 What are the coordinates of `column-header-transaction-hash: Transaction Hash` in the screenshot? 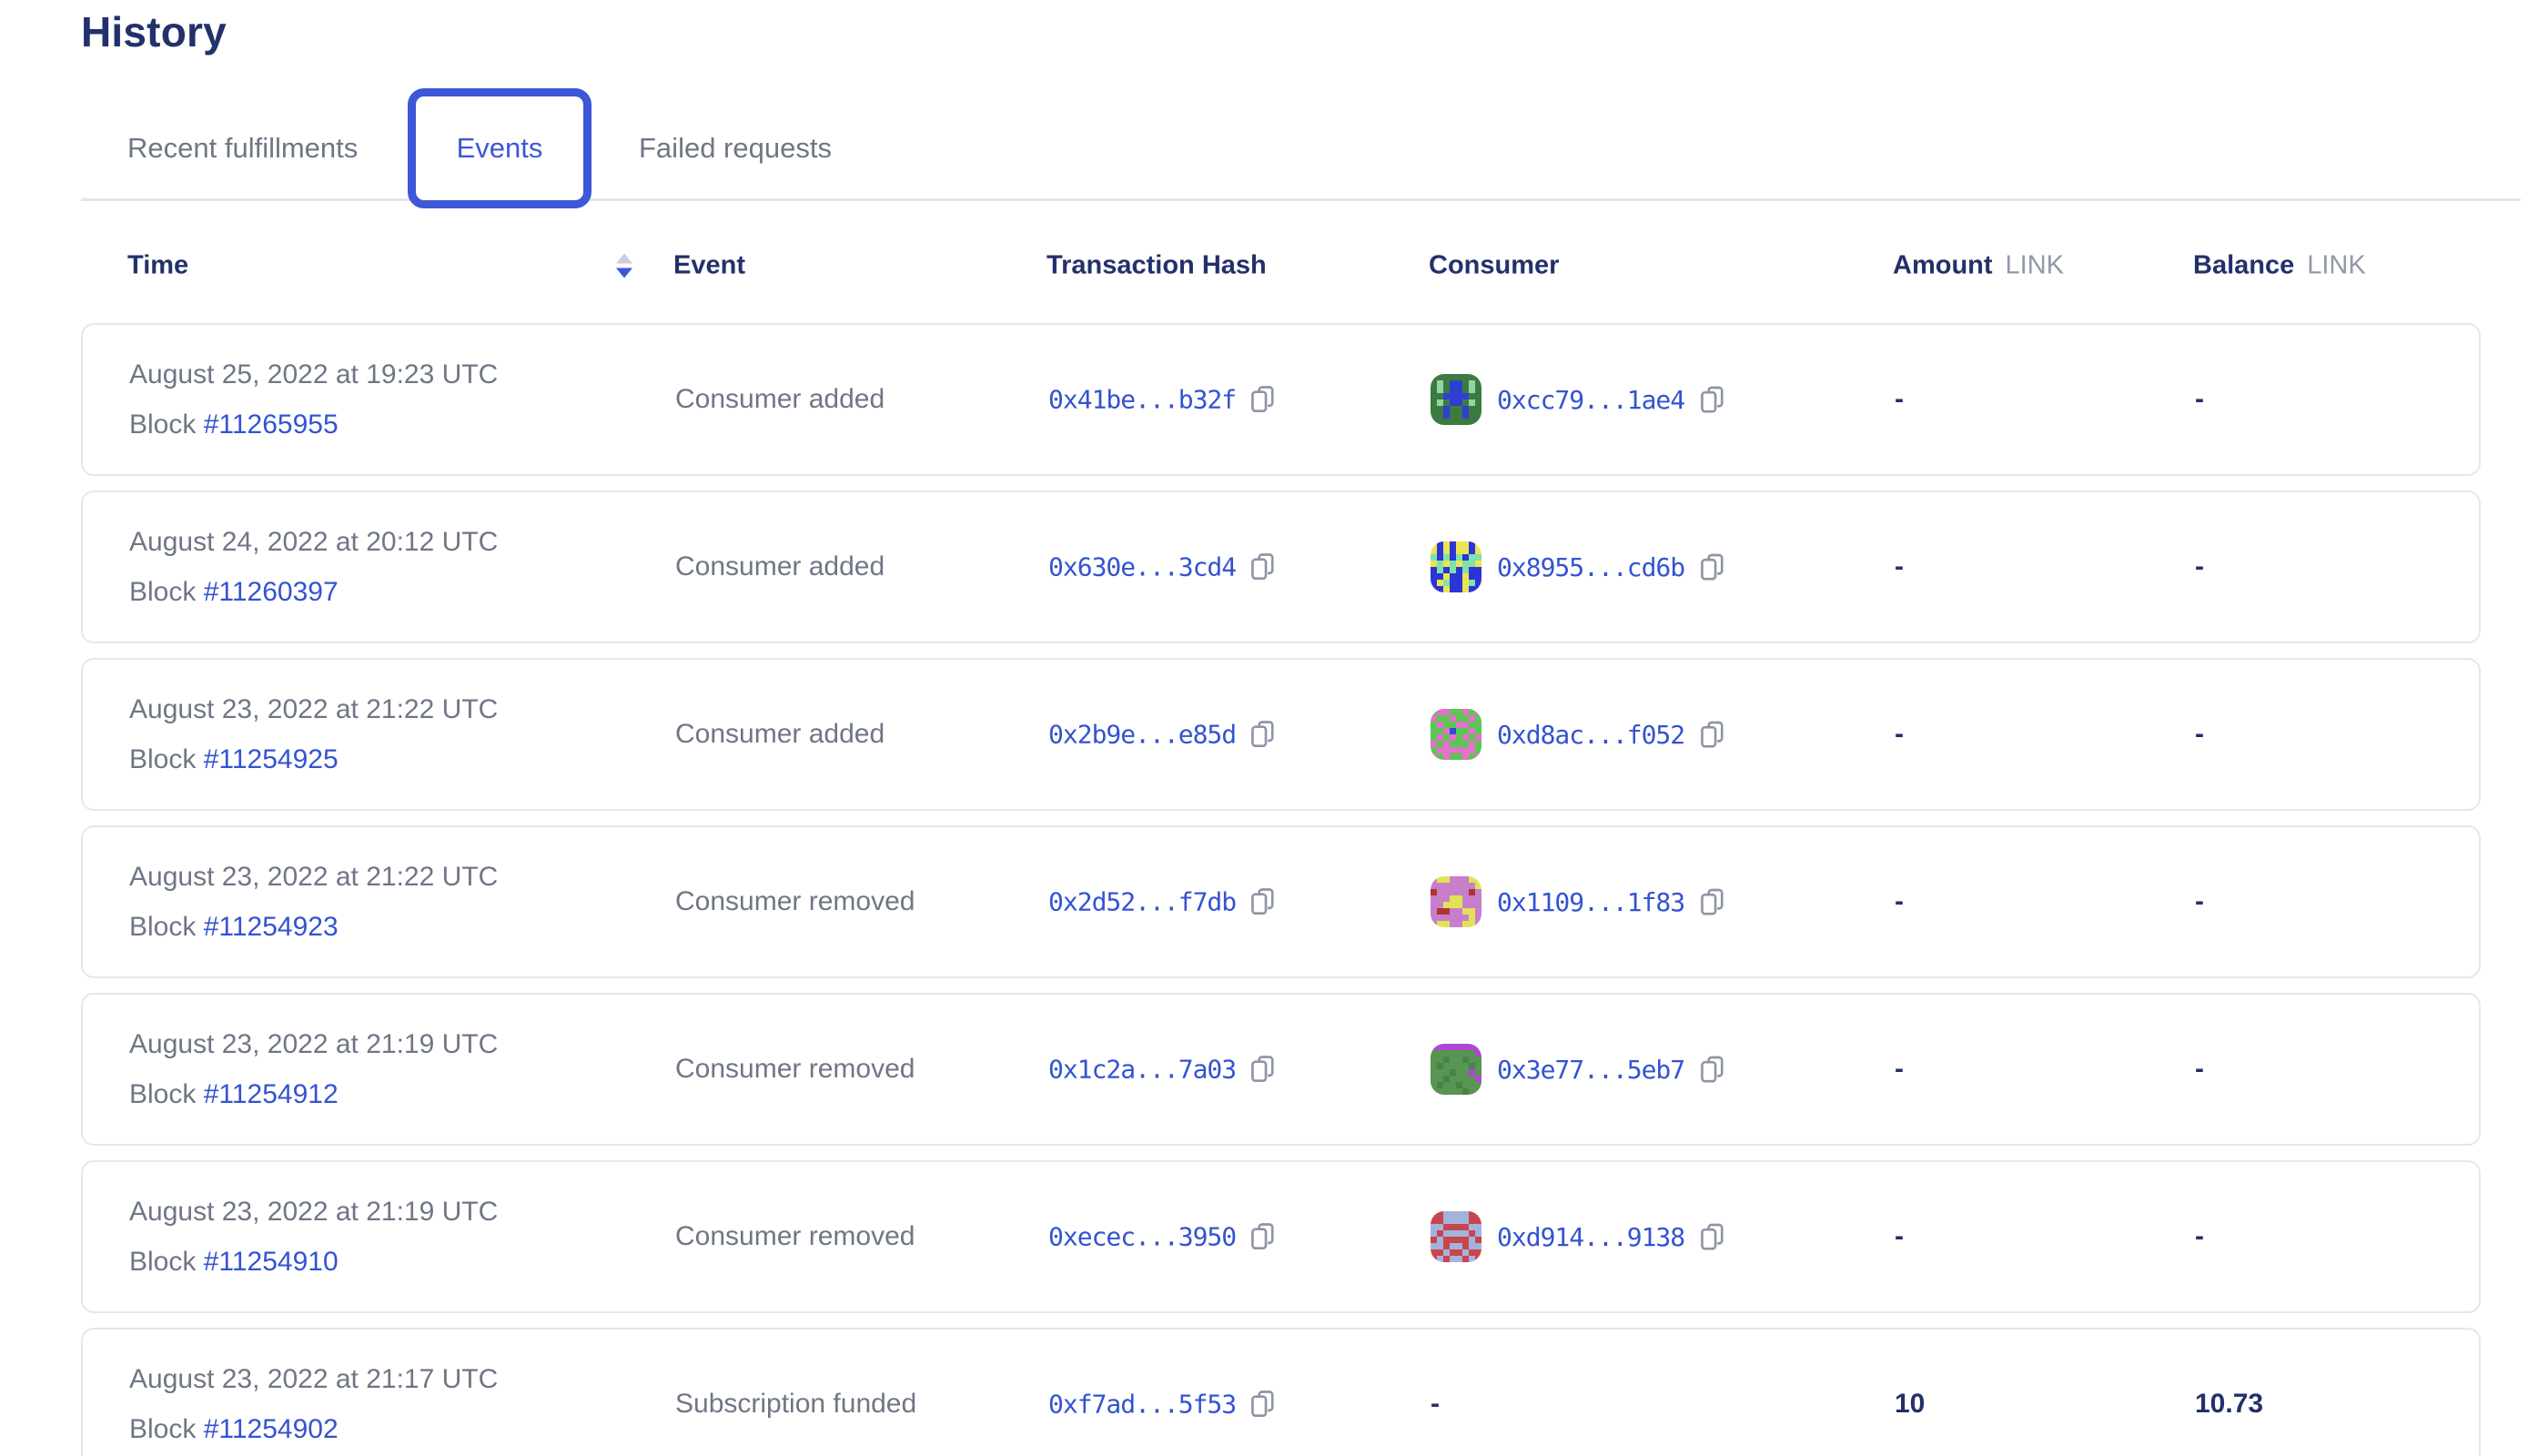 It's located at (1157, 265).